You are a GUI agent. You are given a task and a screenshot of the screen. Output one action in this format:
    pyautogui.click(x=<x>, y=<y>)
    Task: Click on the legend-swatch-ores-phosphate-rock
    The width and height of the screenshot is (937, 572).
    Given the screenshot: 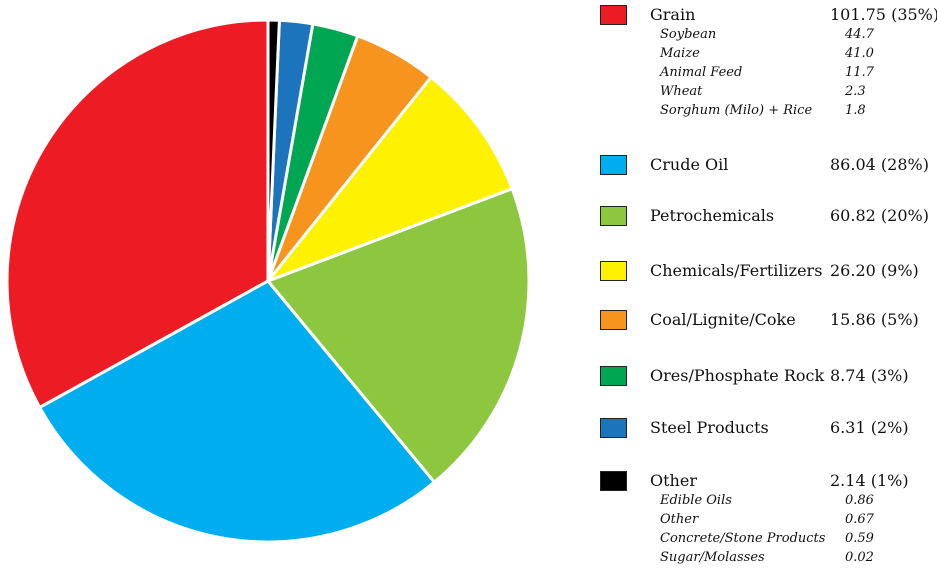 What is the action you would take?
    pyautogui.click(x=613, y=376)
    